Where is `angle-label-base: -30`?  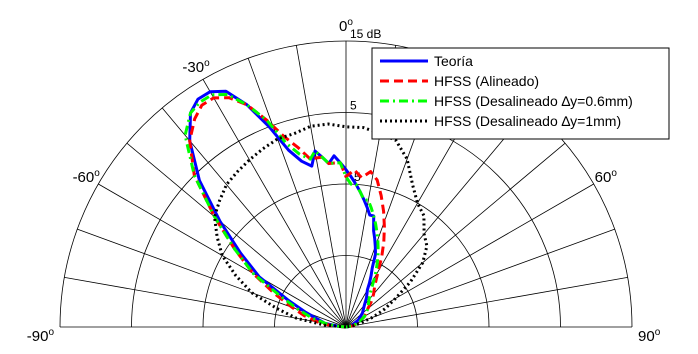
angle-label-base: -30 is located at coordinates (193, 67).